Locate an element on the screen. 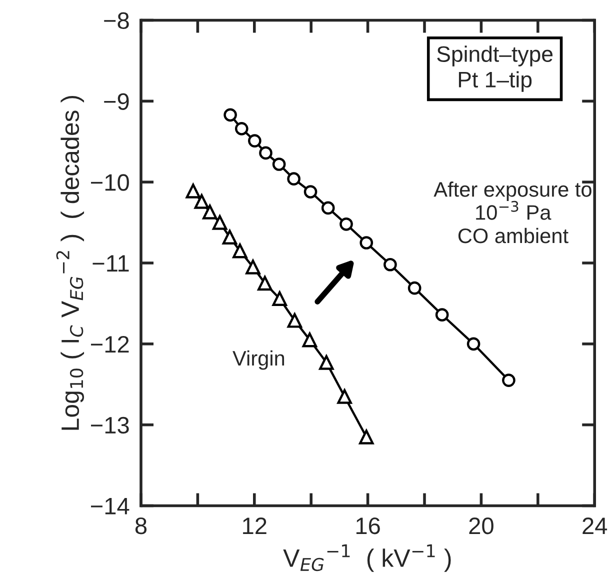 This screenshot has height=578, width=613. y-tick-label: −9 is located at coordinates (116, 101).